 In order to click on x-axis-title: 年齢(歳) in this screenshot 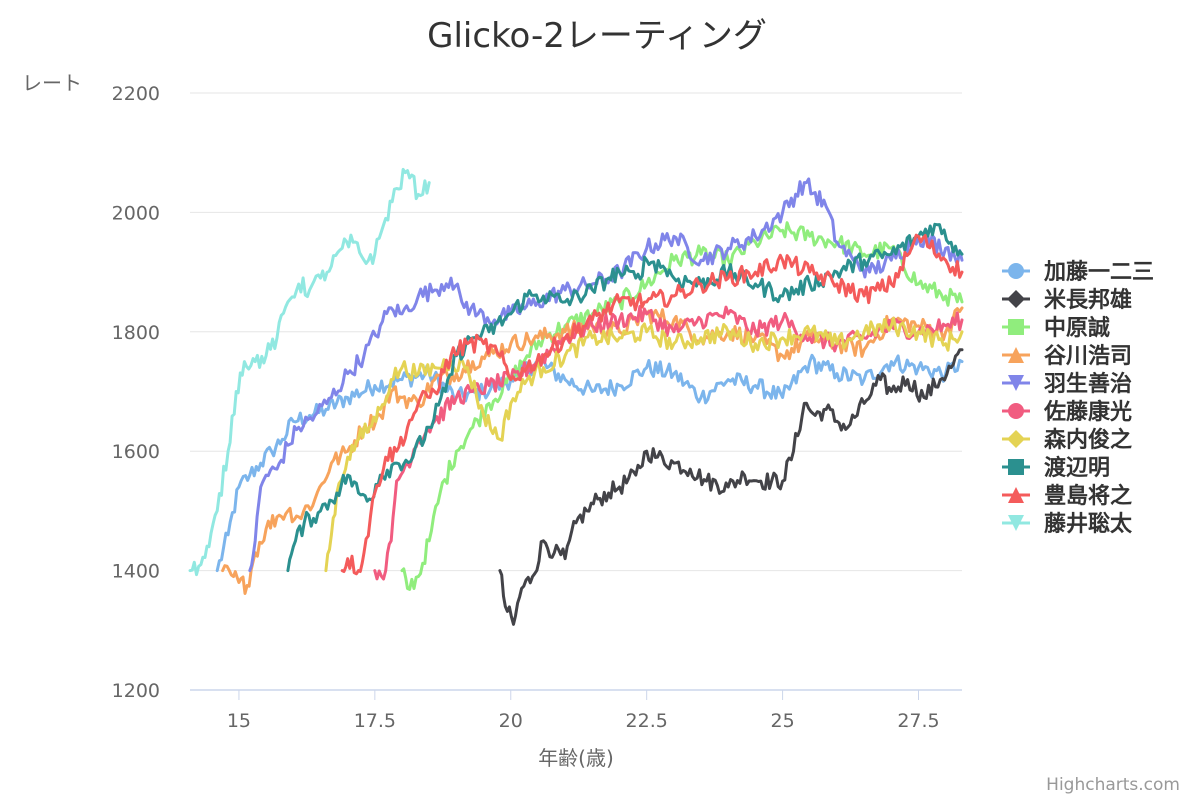, I will do `click(576, 758)`.